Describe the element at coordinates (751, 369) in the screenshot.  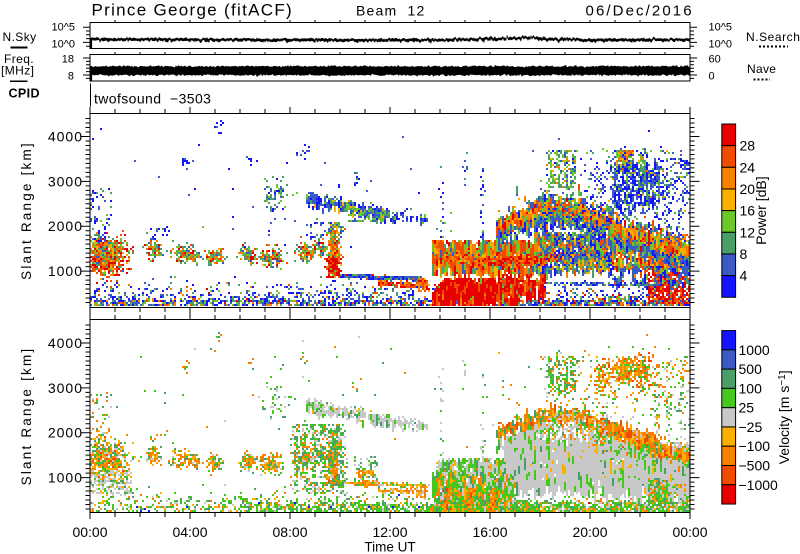
I see `svg-text: 500` at that location.